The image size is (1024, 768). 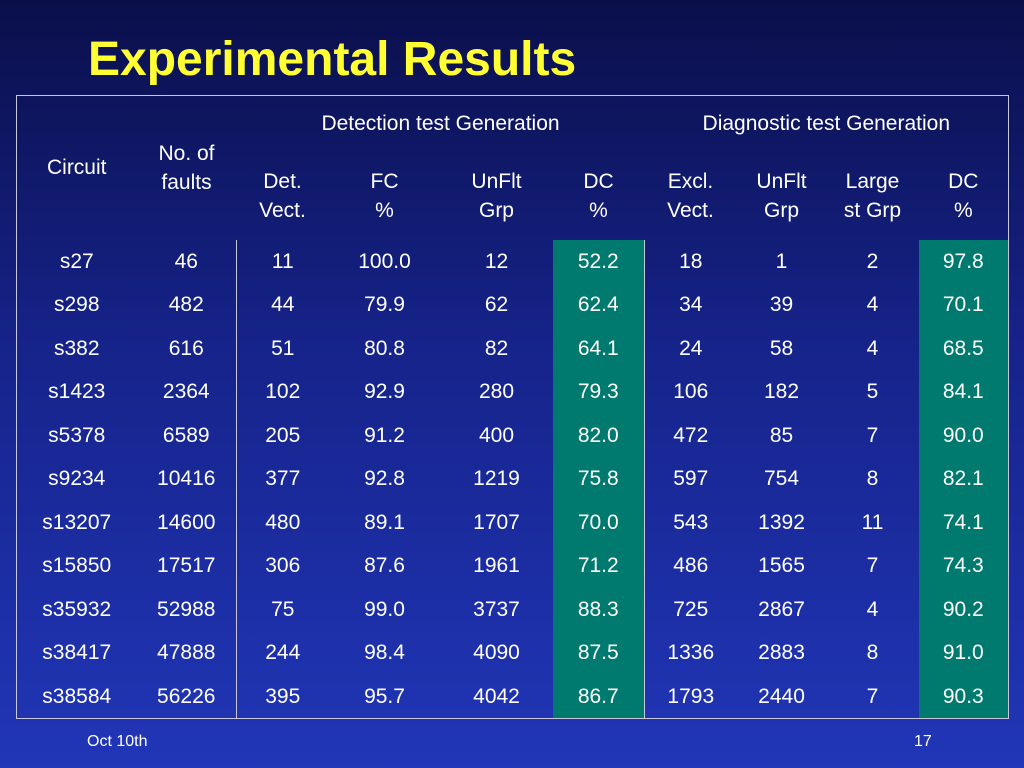 What do you see at coordinates (186, 261) in the screenshot?
I see `cell-faults: 46` at bounding box center [186, 261].